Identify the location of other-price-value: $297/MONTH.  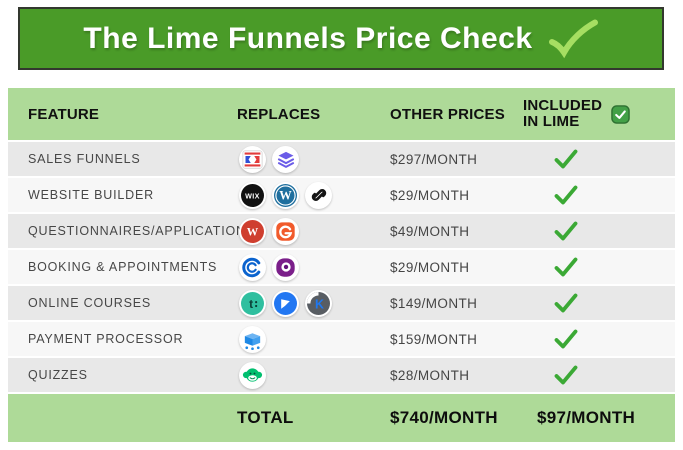
(434, 159).